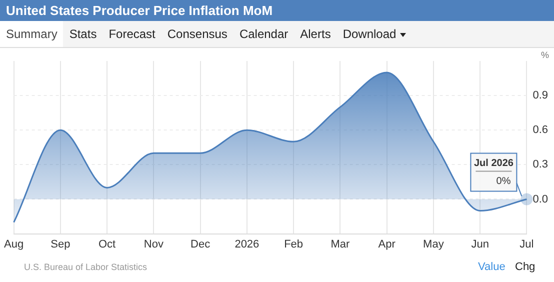 The width and height of the screenshot is (554, 282). What do you see at coordinates (14, 244) in the screenshot?
I see `x-tick-label: Aug` at bounding box center [14, 244].